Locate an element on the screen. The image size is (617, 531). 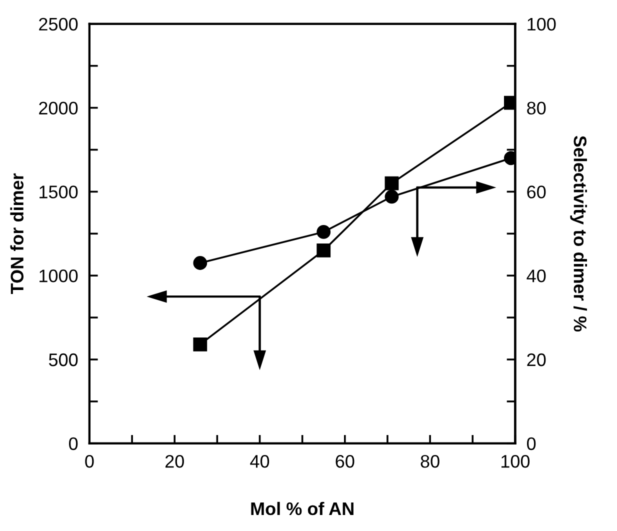
y2-tick-label: 0 is located at coordinates (531, 443).